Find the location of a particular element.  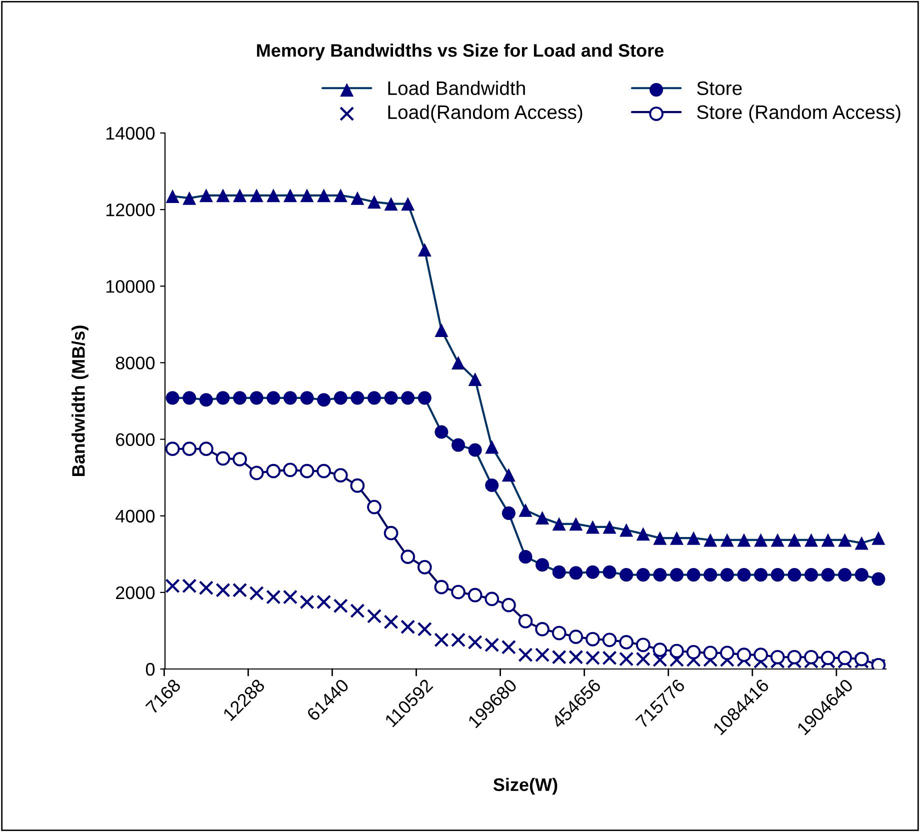

y-axis-title: Bandwidth (MB/s) is located at coordinates (80, 401).